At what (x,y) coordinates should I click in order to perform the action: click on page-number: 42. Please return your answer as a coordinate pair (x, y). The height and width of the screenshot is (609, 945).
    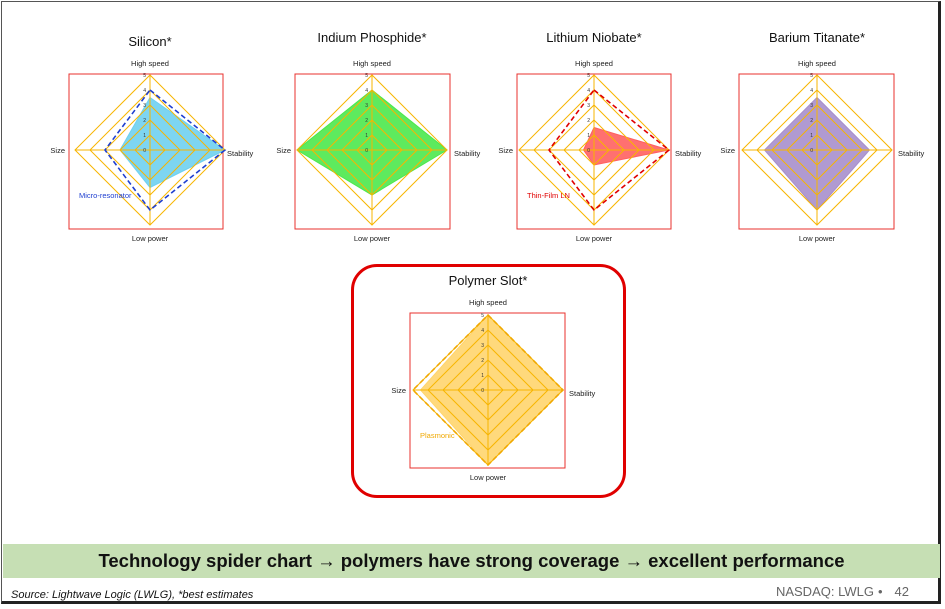
    Looking at the image, I should click on (901, 591).